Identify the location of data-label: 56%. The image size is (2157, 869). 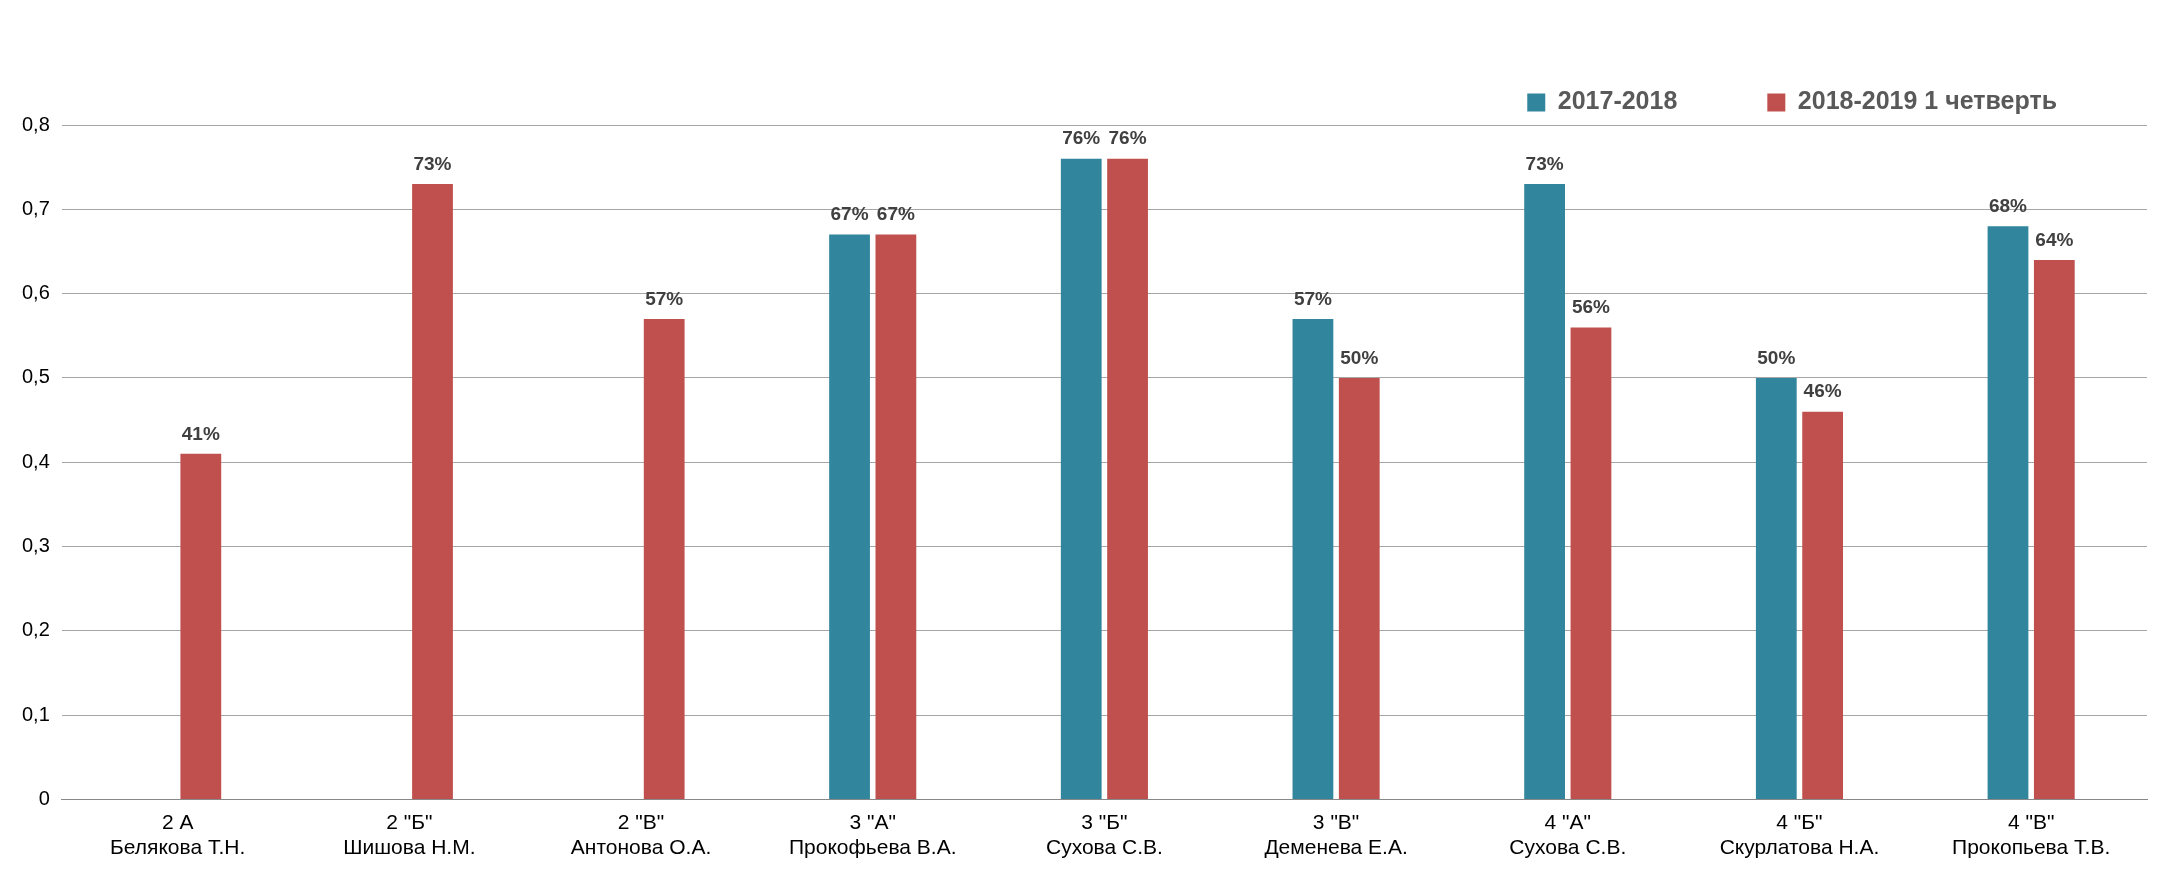
(1591, 307).